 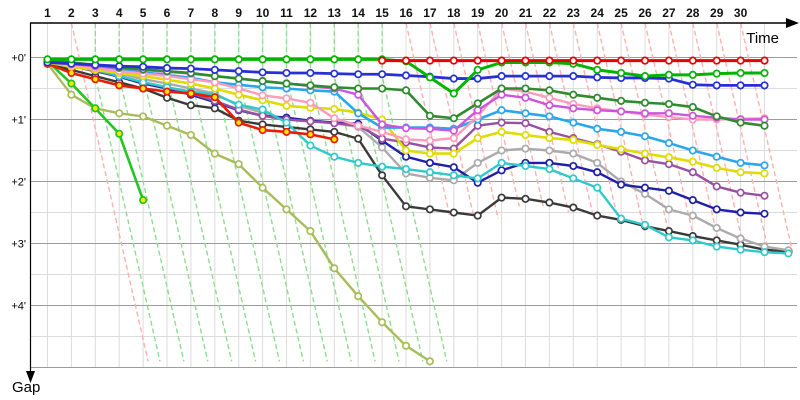 What do you see at coordinates (717, 13) in the screenshot?
I see `x-tick-label: 29` at bounding box center [717, 13].